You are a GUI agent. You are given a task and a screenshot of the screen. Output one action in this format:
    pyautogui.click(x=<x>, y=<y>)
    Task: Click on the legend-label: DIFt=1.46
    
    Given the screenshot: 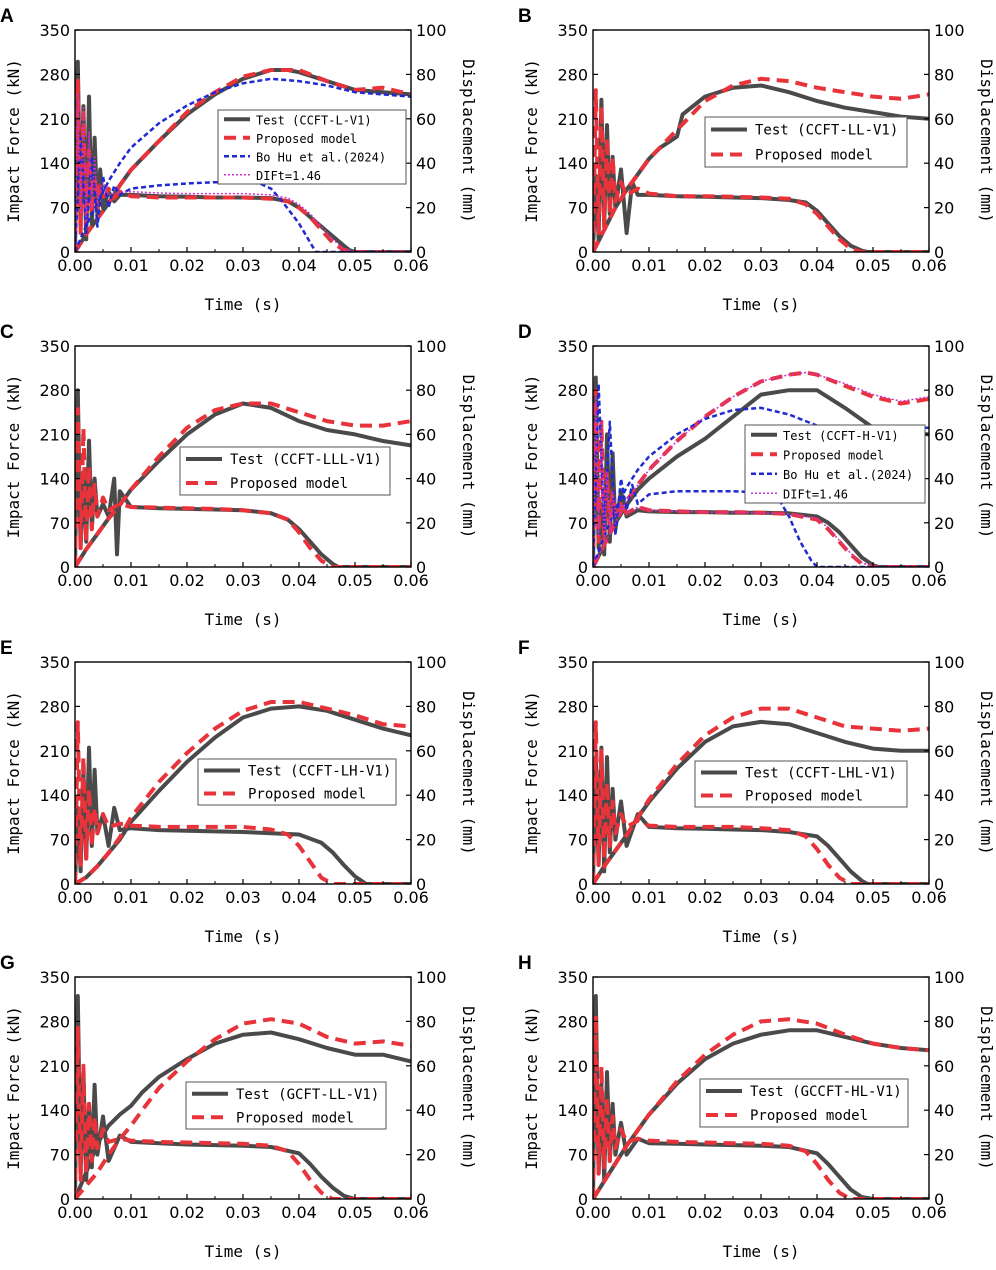 What is the action you would take?
    pyautogui.click(x=288, y=176)
    